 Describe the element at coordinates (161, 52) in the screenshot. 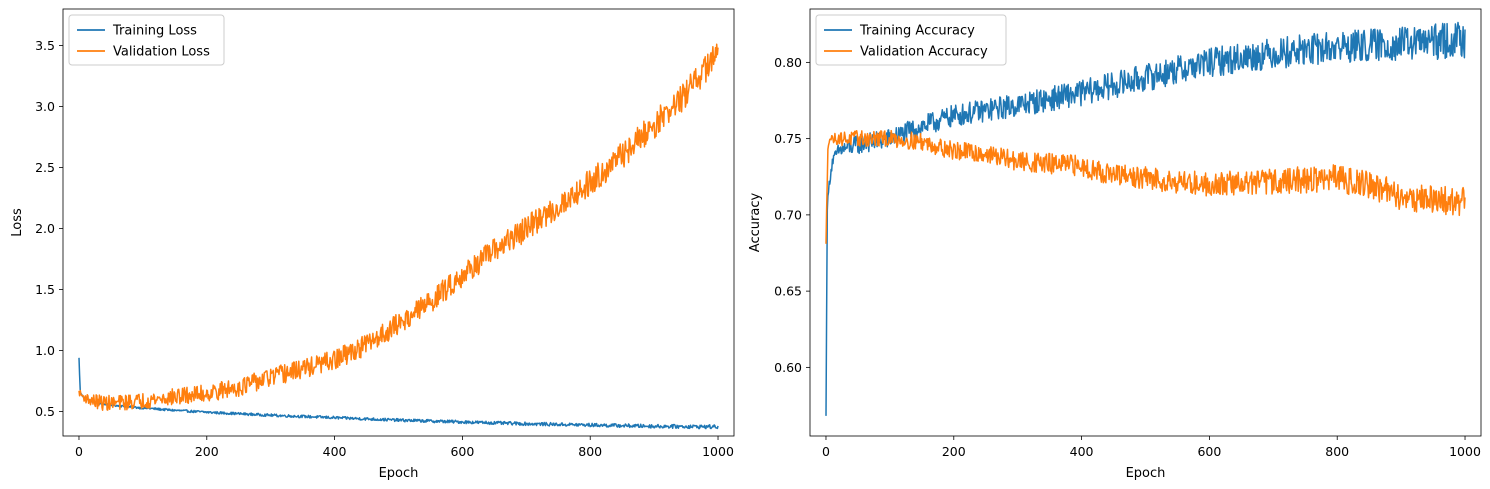

I see `legend-label: Validation Loss` at that location.